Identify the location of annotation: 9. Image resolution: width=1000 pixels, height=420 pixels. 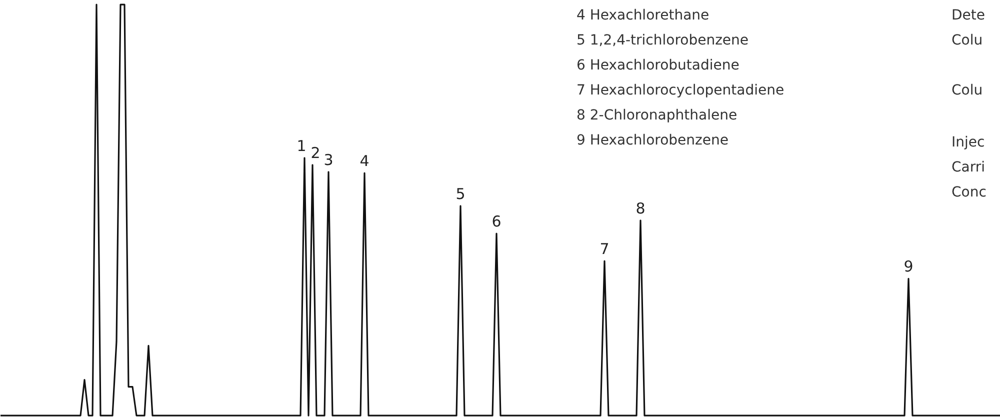
(909, 267).